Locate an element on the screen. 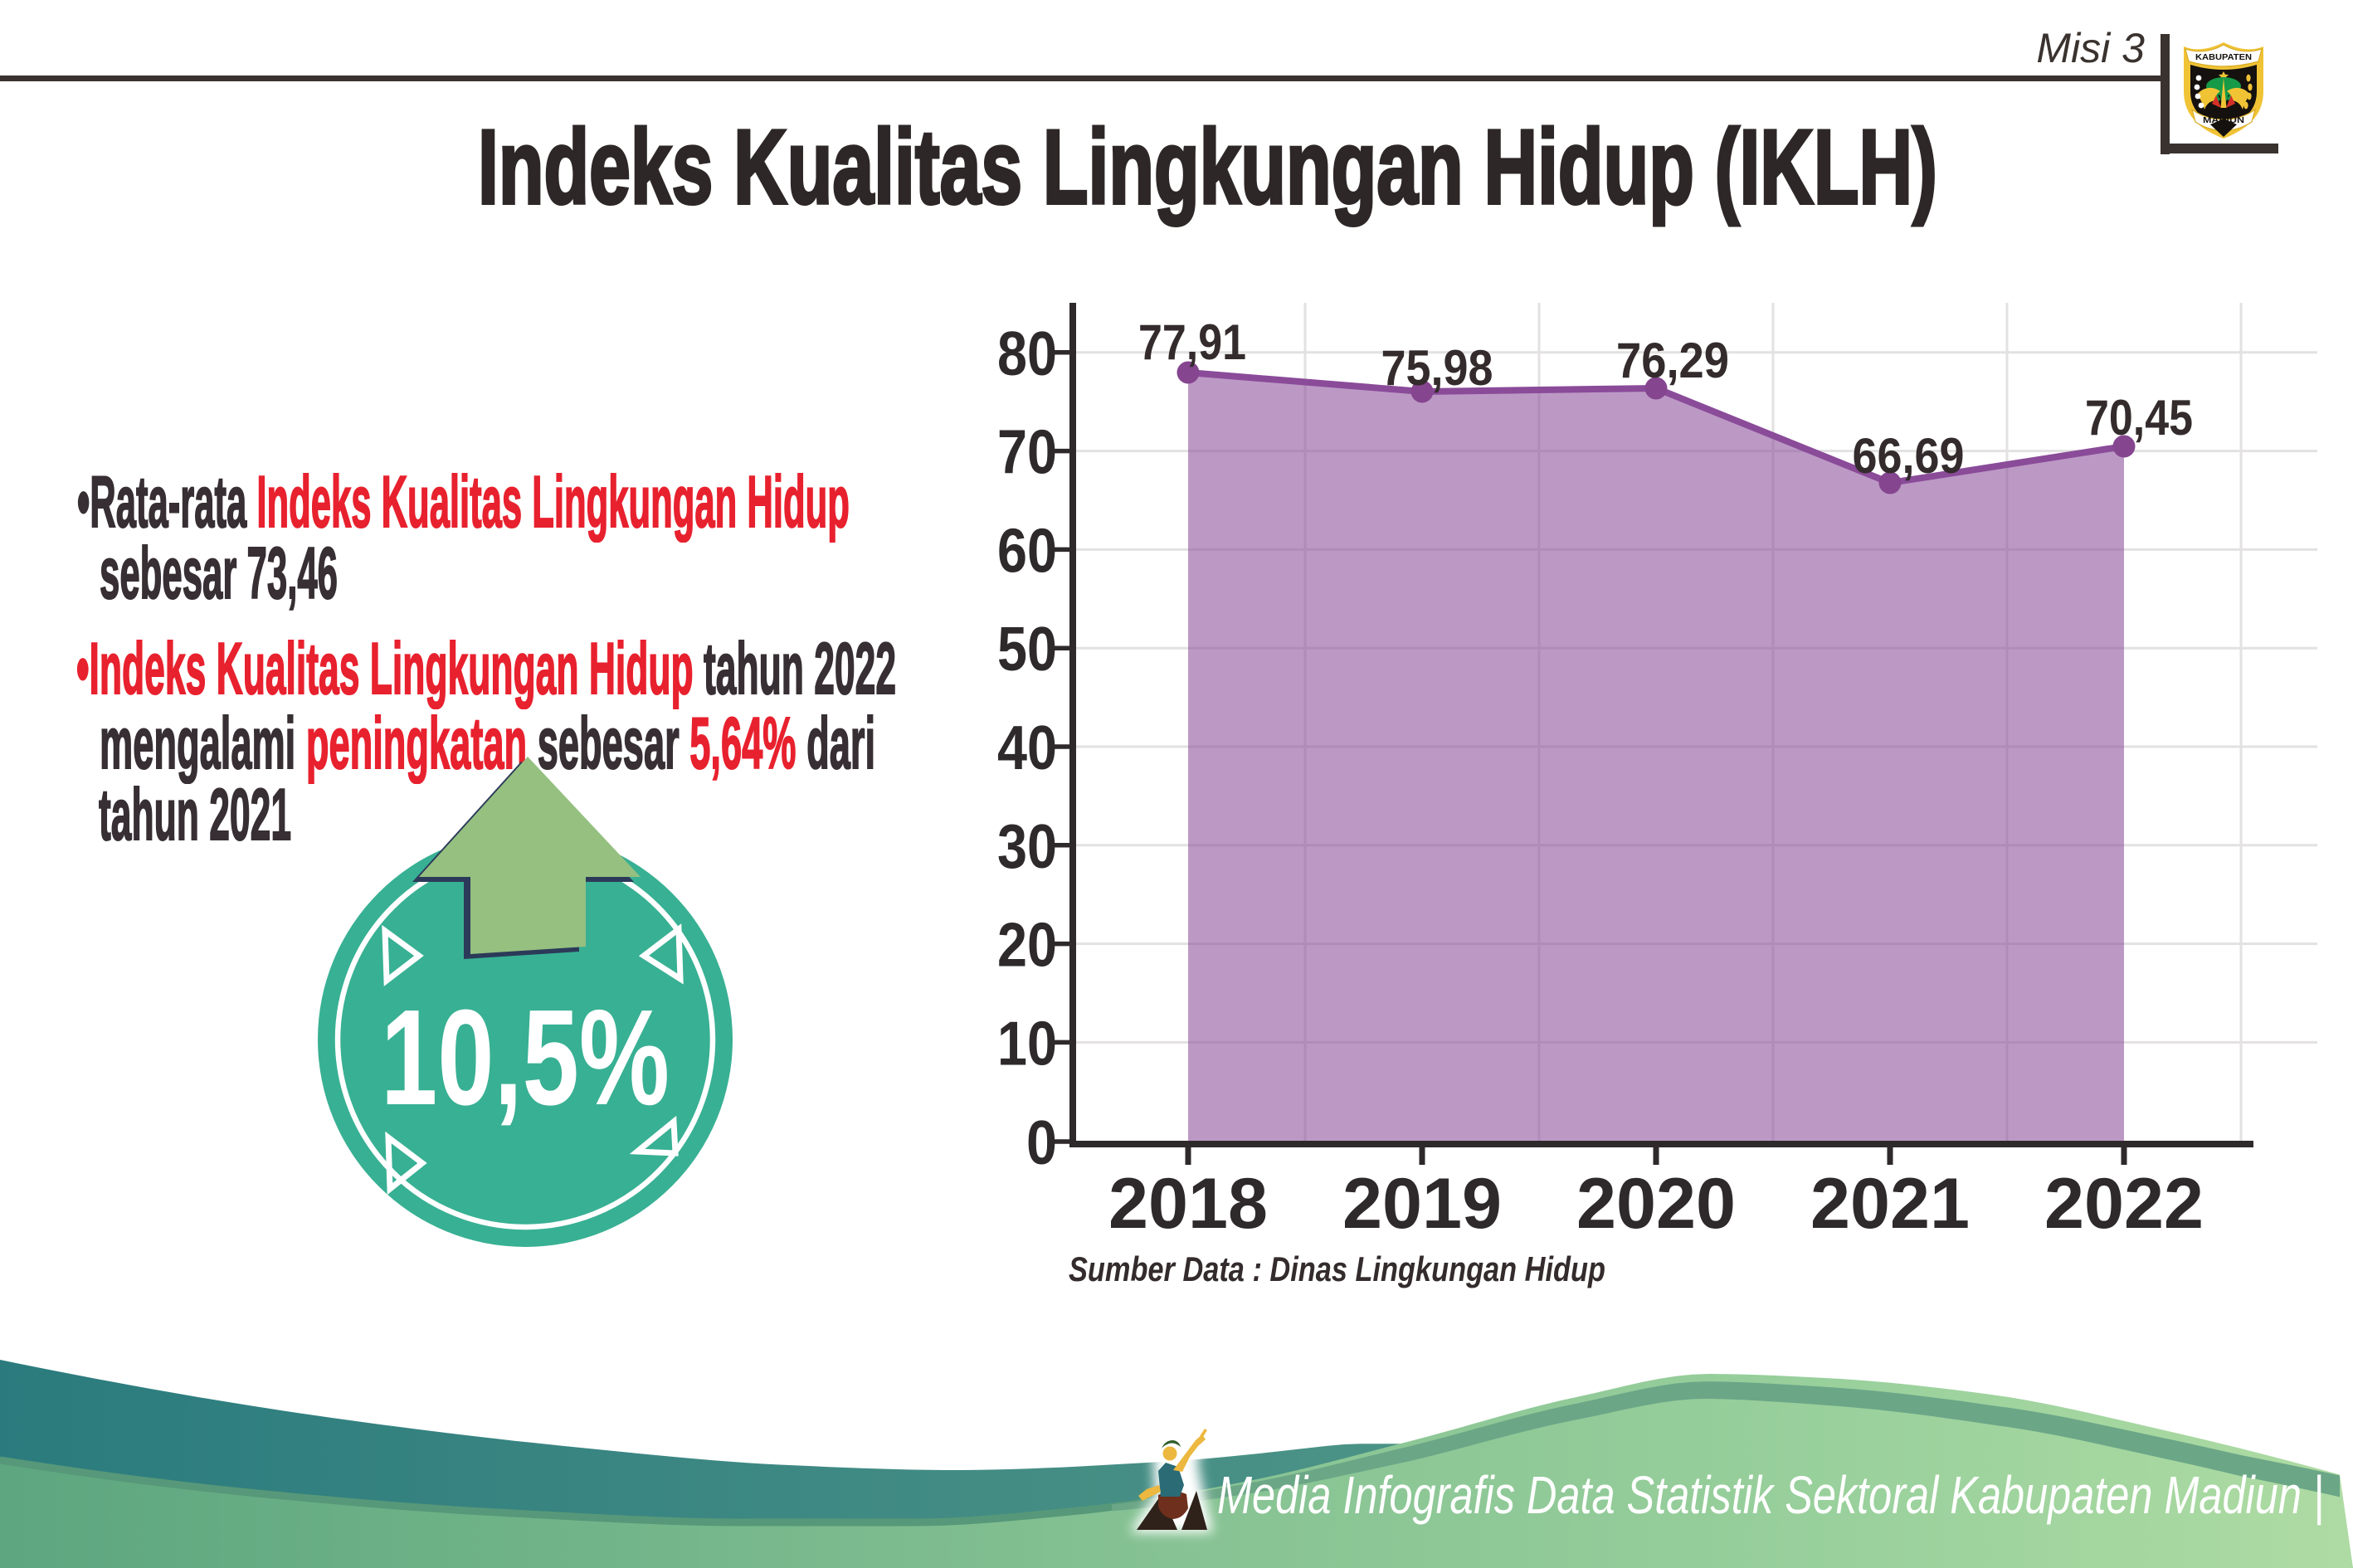  svg-text: 40 is located at coordinates (1027, 747).